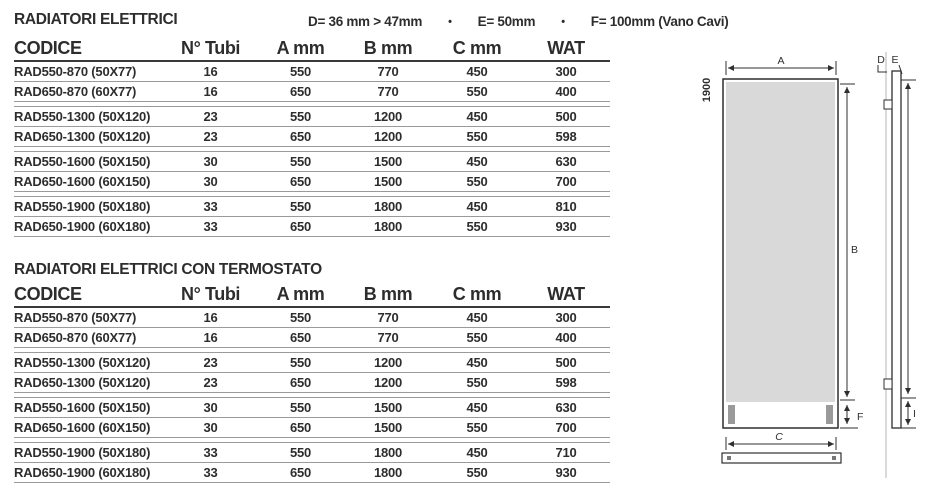  What do you see at coordinates (312, 207) in the screenshot?
I see `table-row: RAD550-1900 (50X180) 33 550 1800 450 810` at bounding box center [312, 207].